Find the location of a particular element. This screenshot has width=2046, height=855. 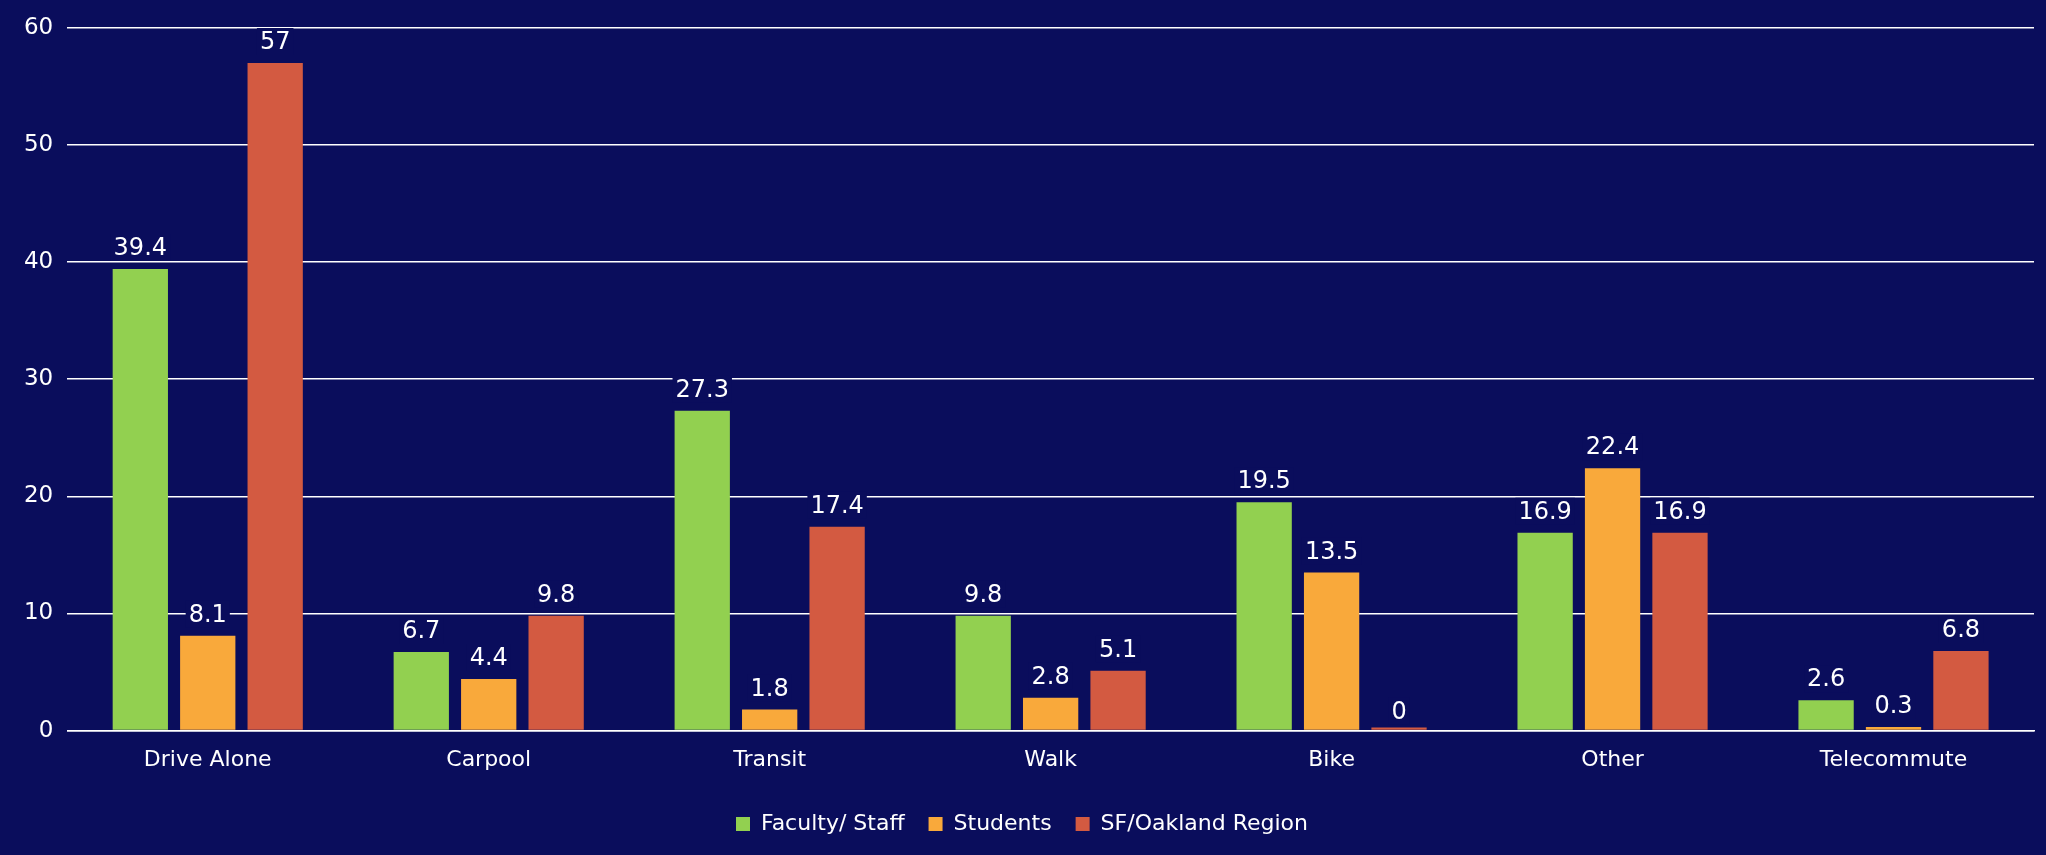

data-label: 39.4 is located at coordinates (140, 247).